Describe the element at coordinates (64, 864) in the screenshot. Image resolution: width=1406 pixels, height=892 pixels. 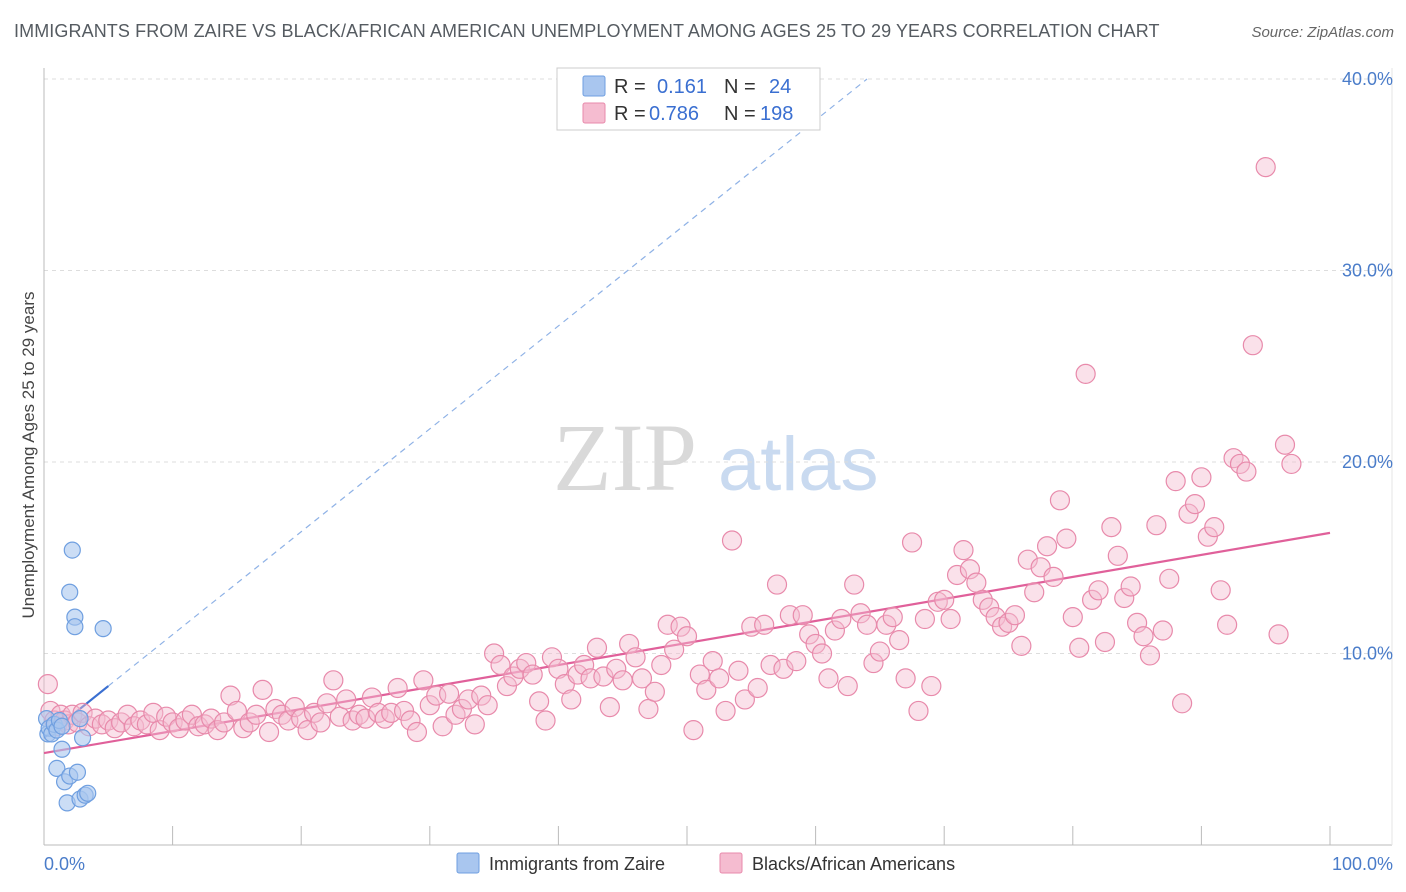
I see `x-tick-label-start: 0.0%` at that location.